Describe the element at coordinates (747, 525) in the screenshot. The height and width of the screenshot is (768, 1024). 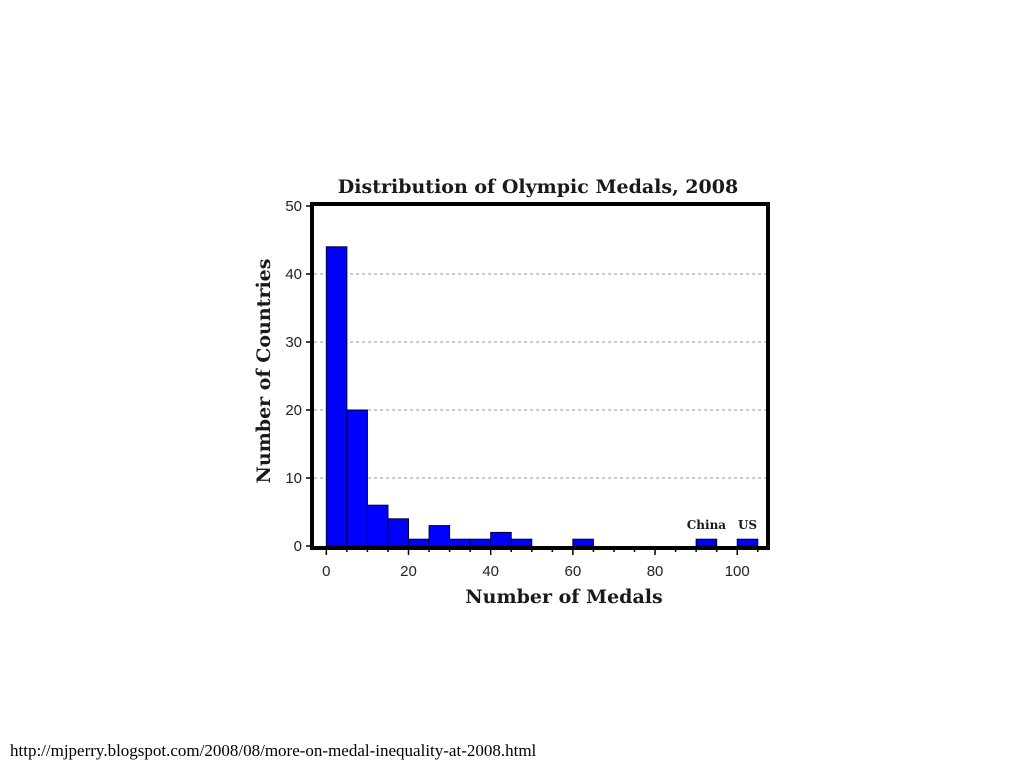
I see `annotation-label: US` at that location.